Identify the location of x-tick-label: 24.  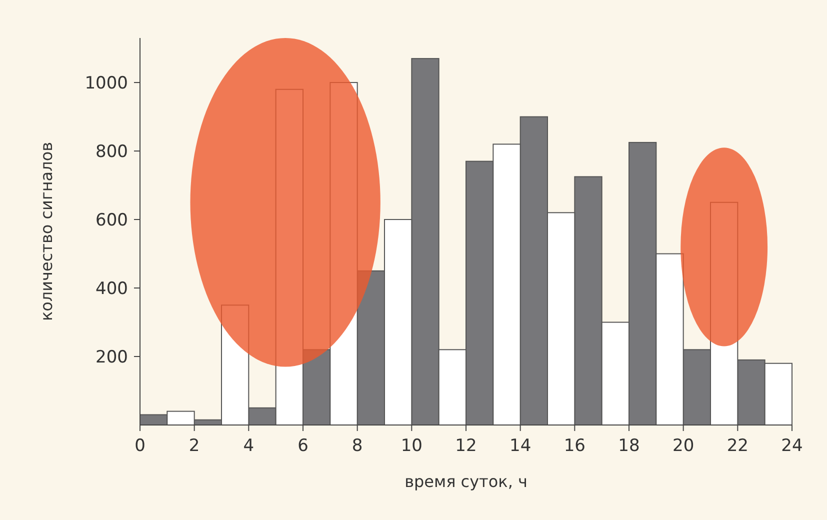
(792, 446).